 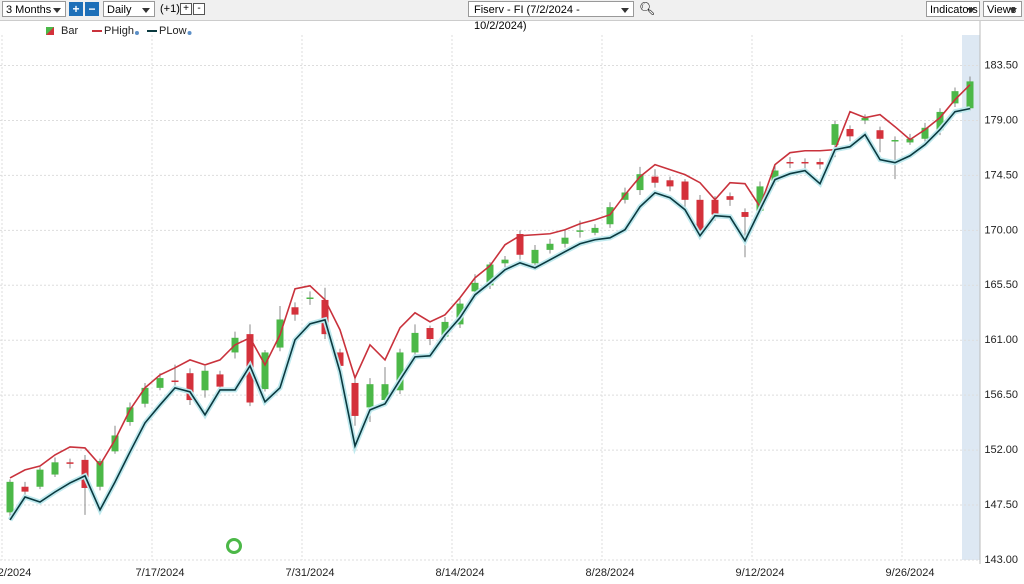 What do you see at coordinates (76, 9) in the screenshot?
I see `zoom-in: +` at bounding box center [76, 9].